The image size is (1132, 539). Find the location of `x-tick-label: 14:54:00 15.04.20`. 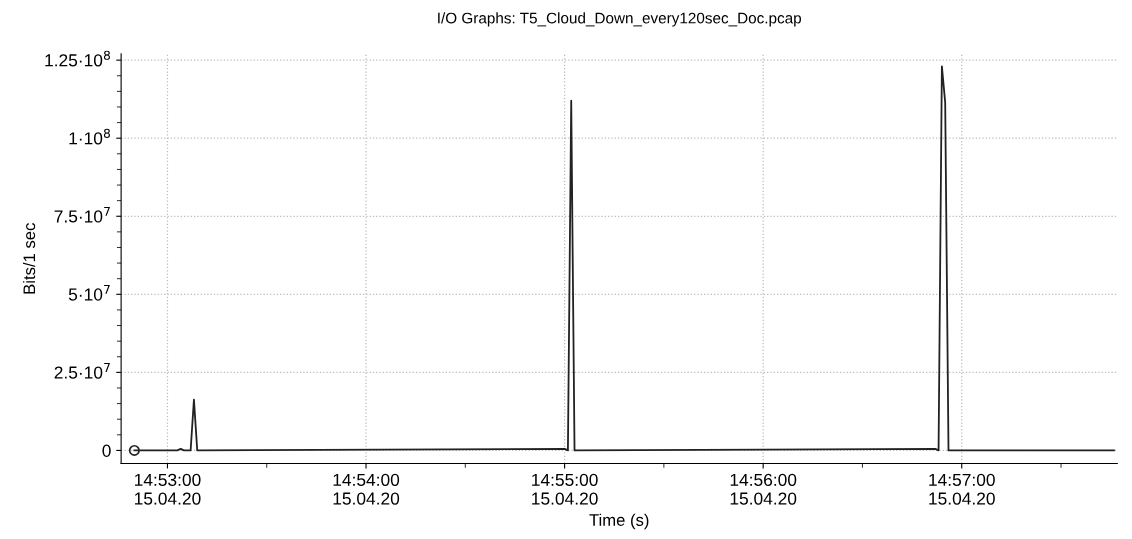

x-tick-label: 14:54:00 15.04.20 is located at coordinates (366, 489).